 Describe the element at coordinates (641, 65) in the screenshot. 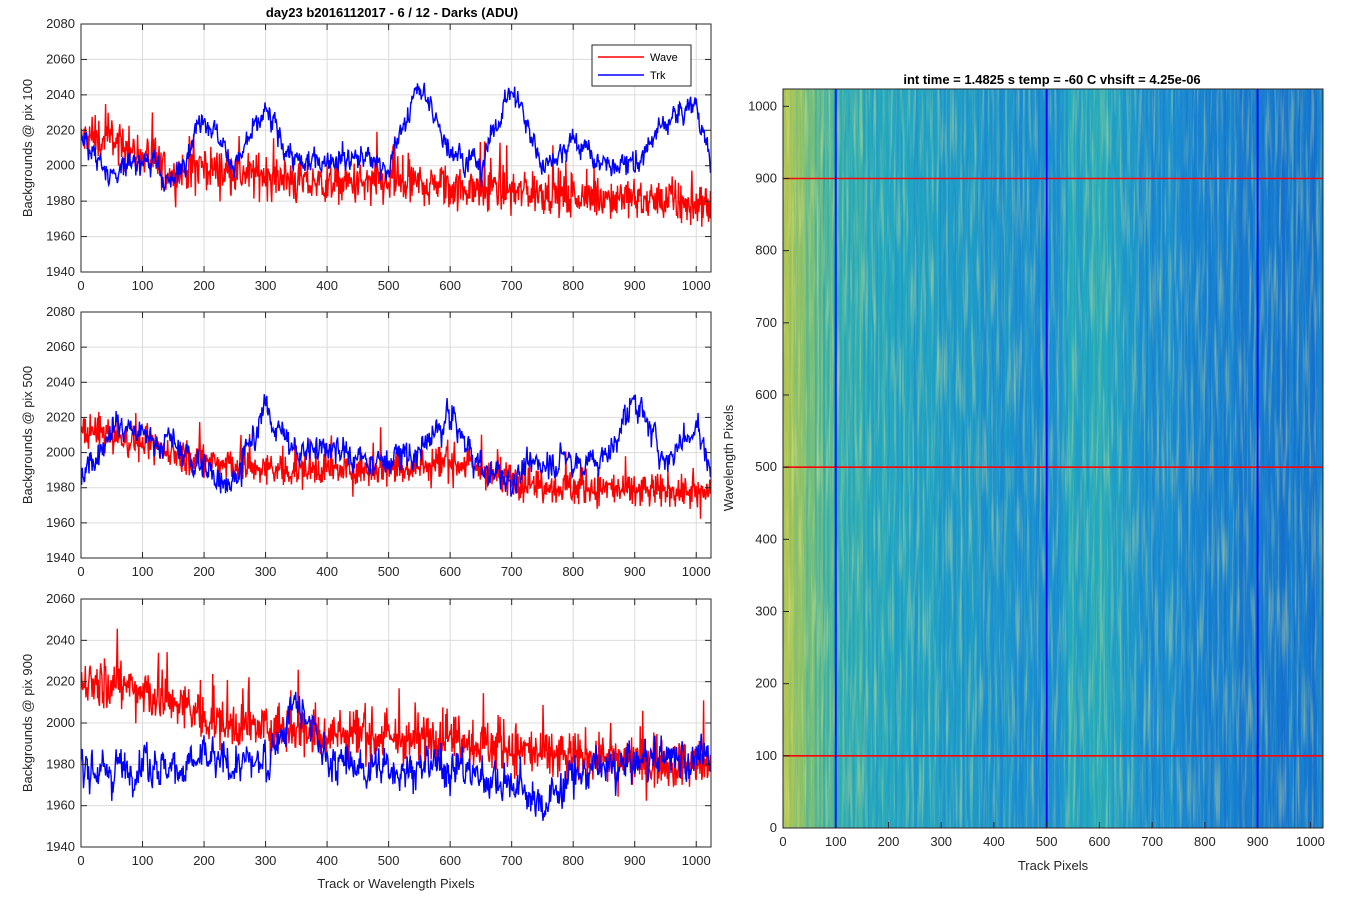

I see `legend: Wave Trk` at that location.